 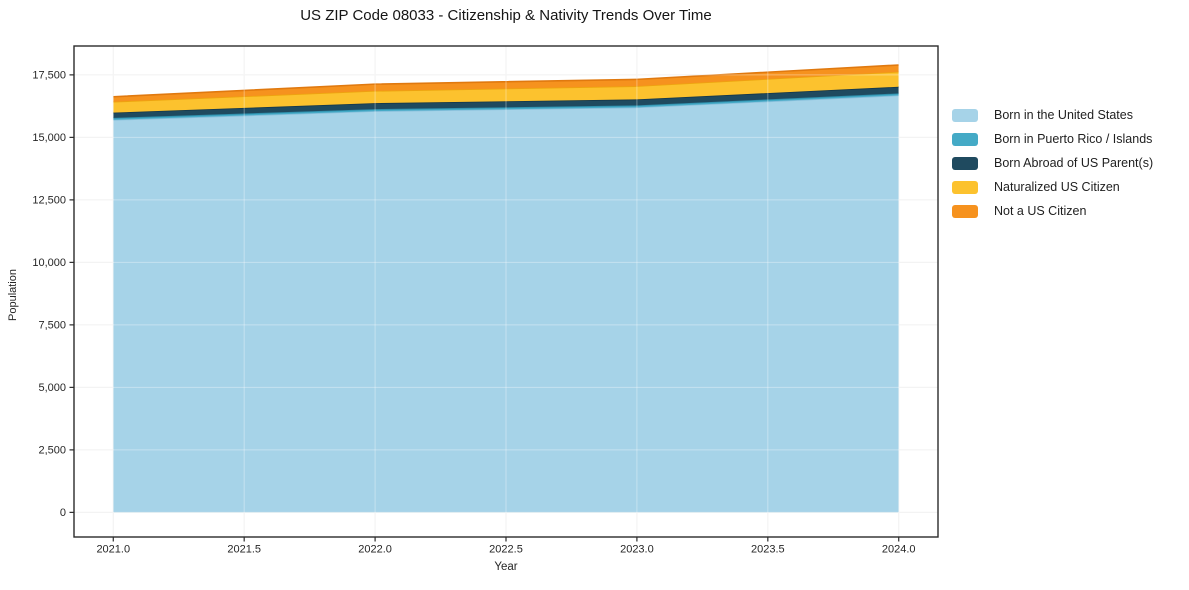 I want to click on y-tick-label: 7,500, so click(x=52, y=326).